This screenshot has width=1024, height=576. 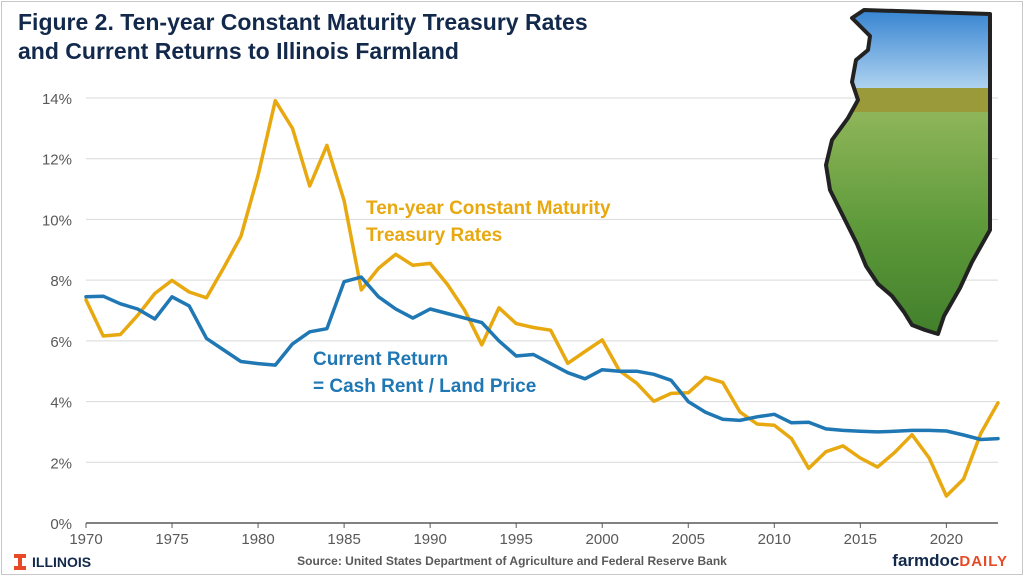 I want to click on x-tick-label: 1970, so click(x=85, y=539).